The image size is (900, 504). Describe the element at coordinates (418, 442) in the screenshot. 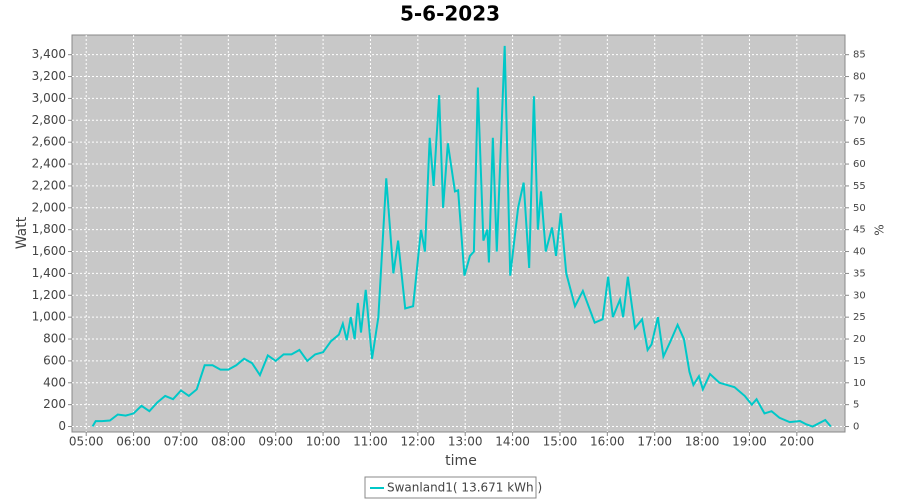

I see `x-tick-label: 12:00` at that location.